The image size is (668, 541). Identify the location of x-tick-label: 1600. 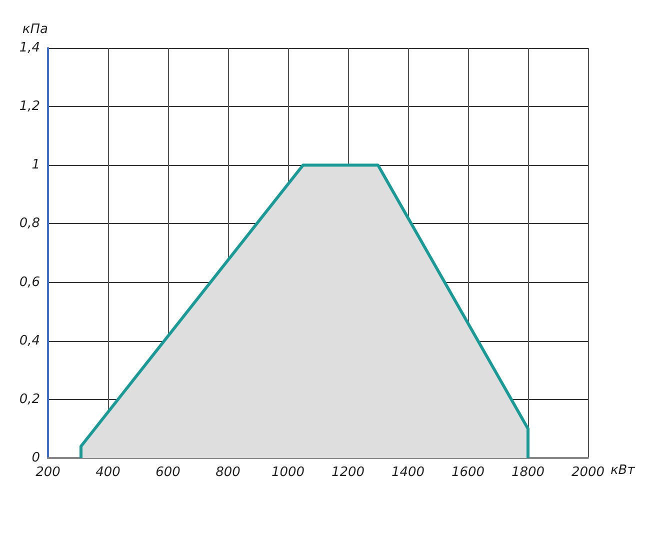
(468, 472).